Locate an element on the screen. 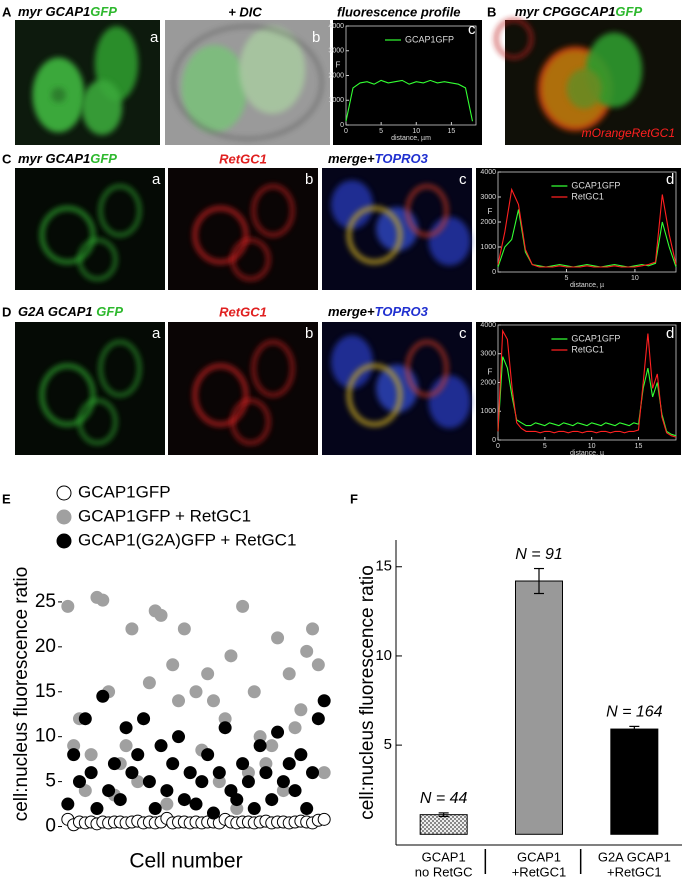  legend-marker is located at coordinates (64, 493).